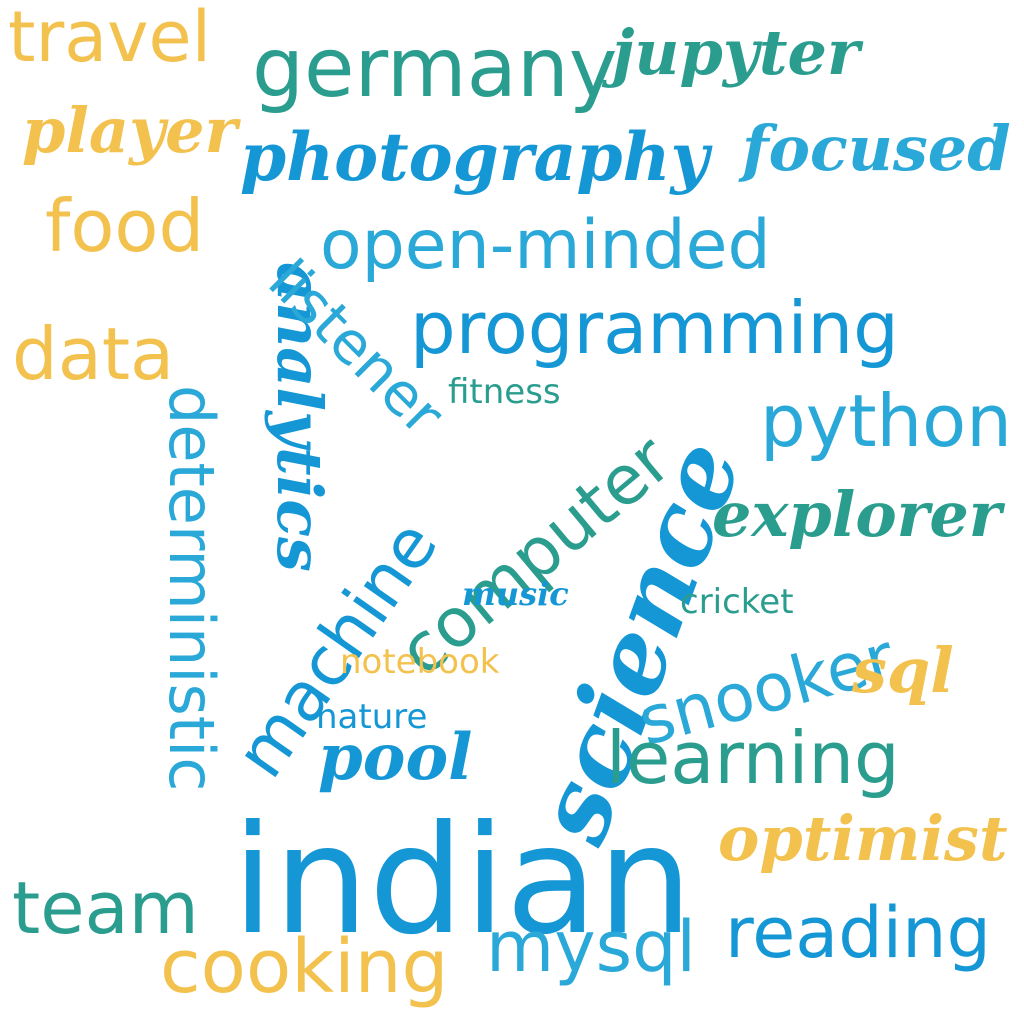 This screenshot has width=1024, height=1024. What do you see at coordinates (125, 226) in the screenshot?
I see `word-food: food` at bounding box center [125, 226].